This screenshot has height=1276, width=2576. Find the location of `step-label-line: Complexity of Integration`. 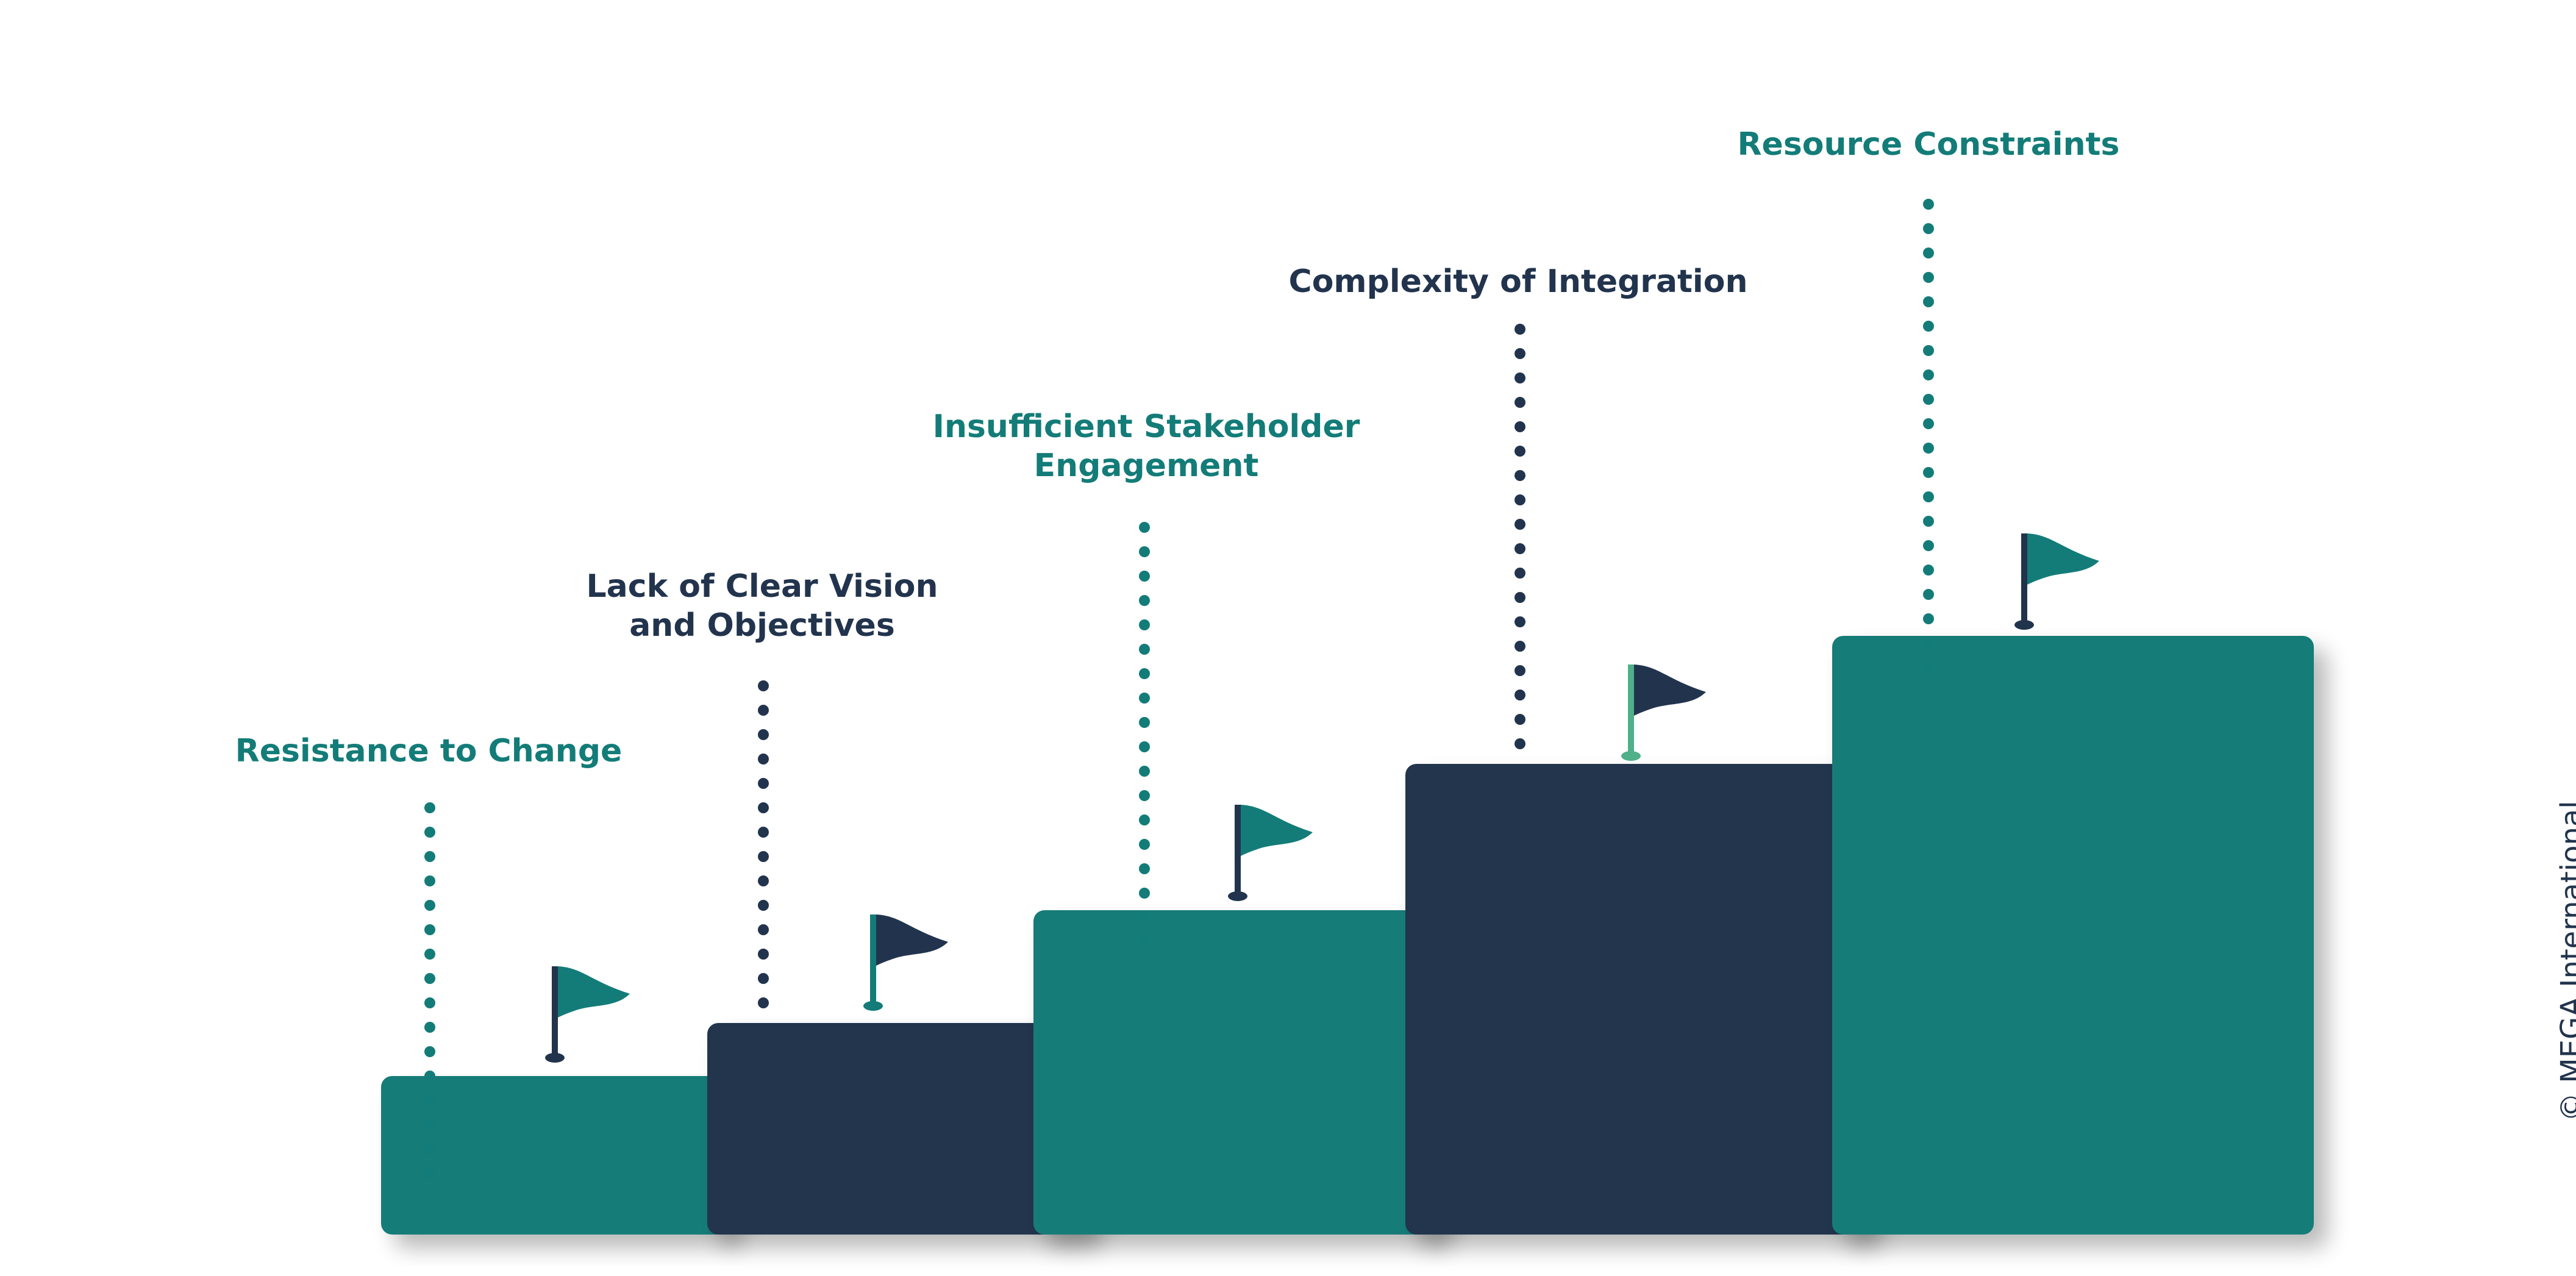

step-label-line: Complexity of Integration is located at coordinates (1518, 281).